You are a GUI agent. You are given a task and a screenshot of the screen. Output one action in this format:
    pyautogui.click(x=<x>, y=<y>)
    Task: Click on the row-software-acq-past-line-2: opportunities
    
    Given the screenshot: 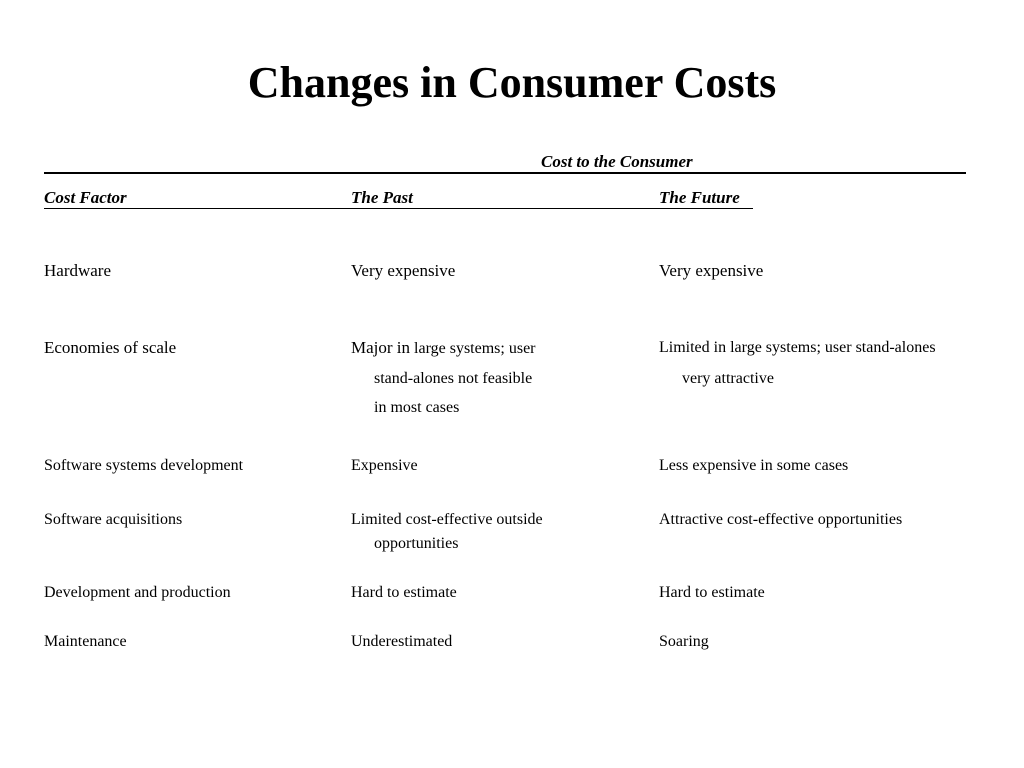 What is the action you would take?
    pyautogui.click(x=416, y=543)
    